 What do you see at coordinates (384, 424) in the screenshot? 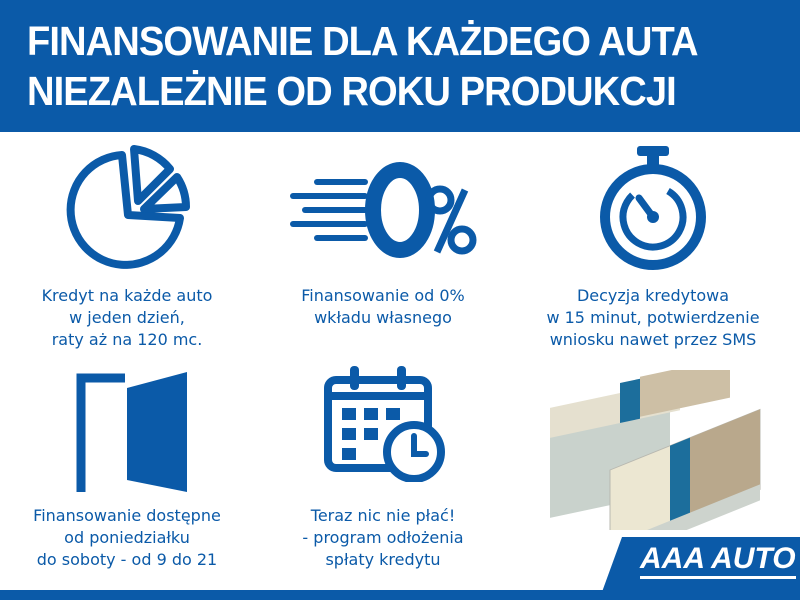
I see `calendar-clock-icon` at bounding box center [384, 424].